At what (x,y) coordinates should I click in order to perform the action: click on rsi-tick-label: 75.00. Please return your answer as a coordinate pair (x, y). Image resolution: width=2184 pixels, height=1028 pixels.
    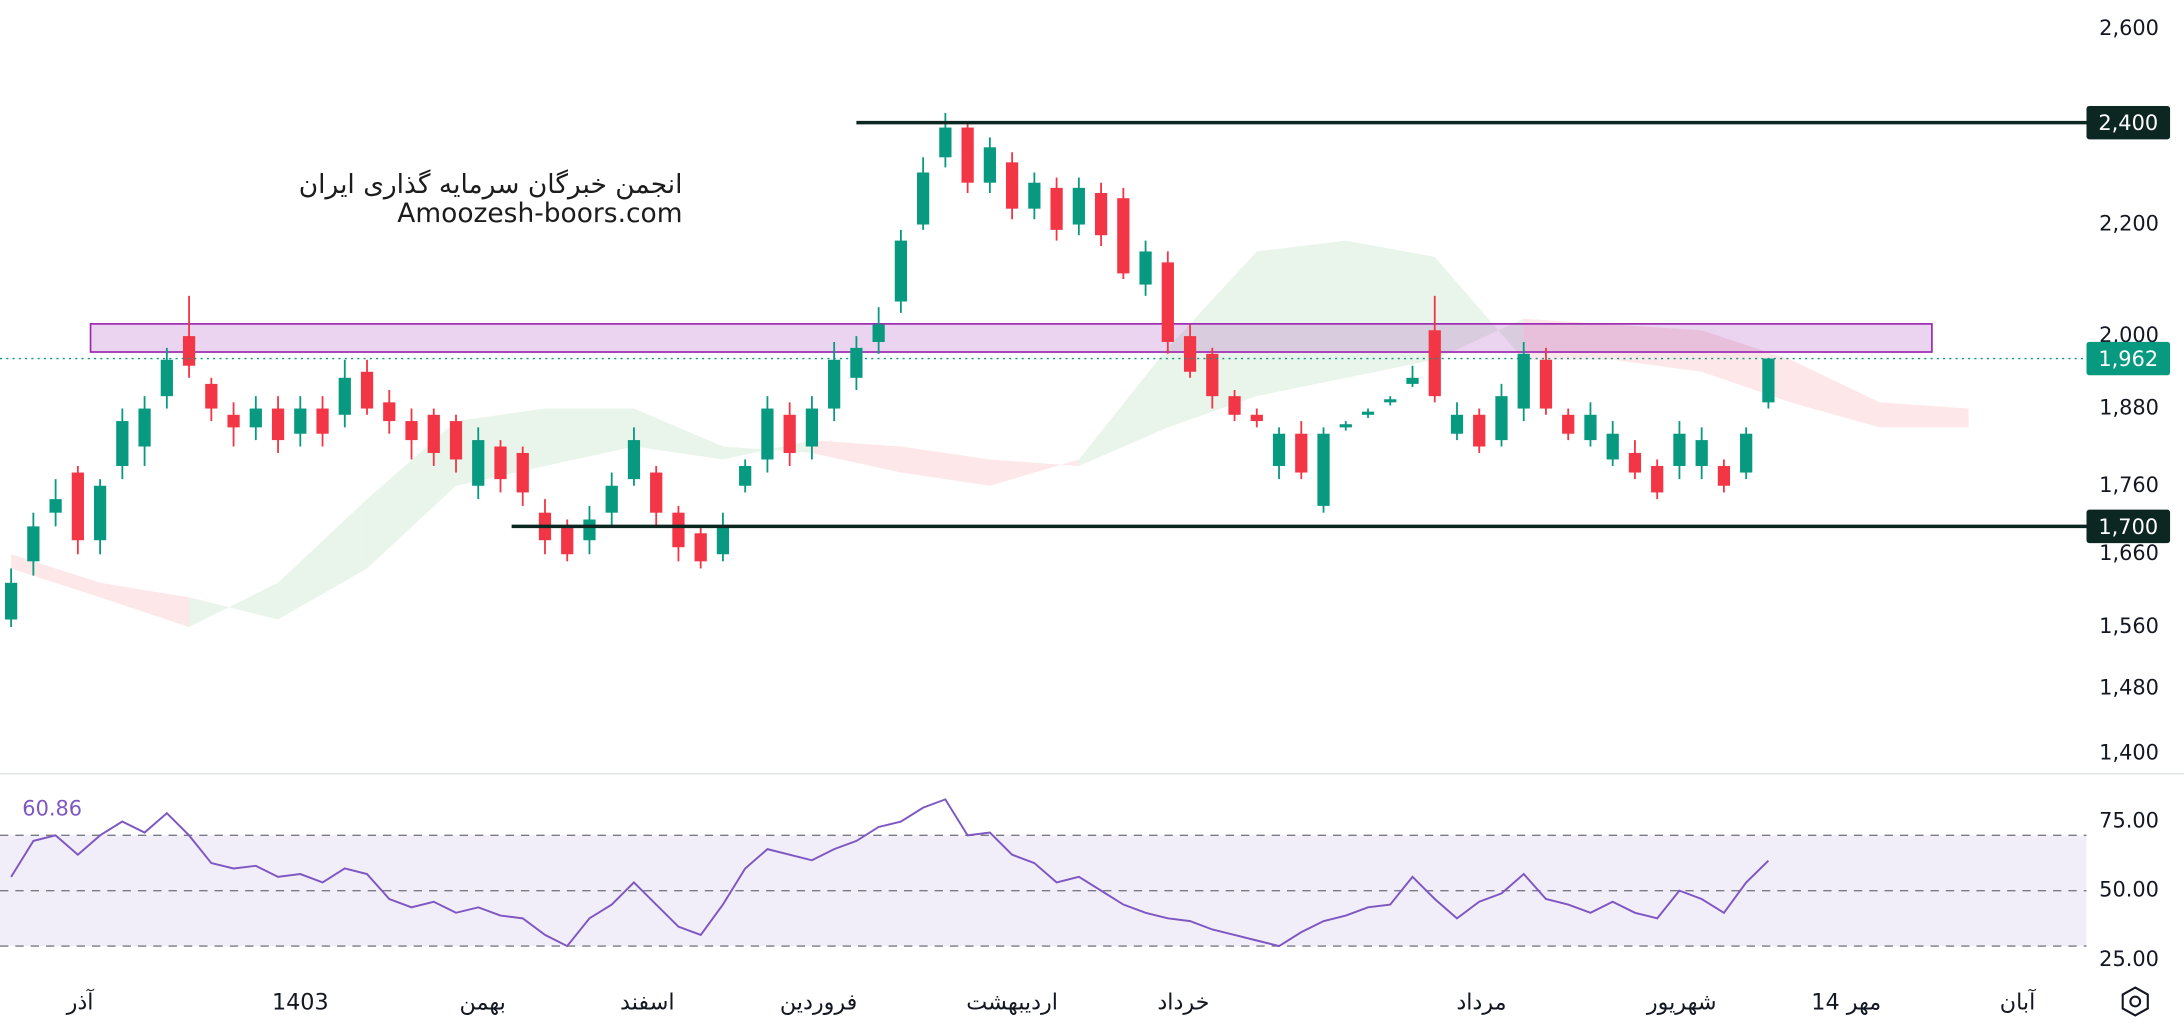
    Looking at the image, I should click on (2129, 821).